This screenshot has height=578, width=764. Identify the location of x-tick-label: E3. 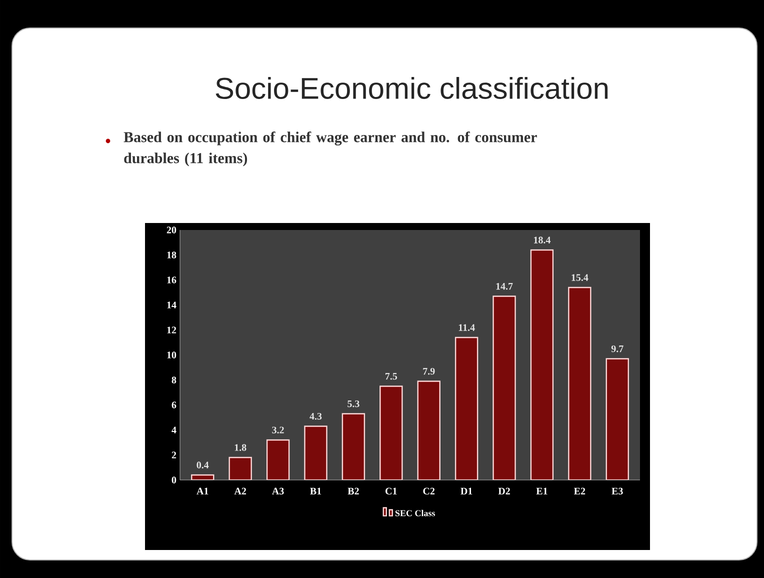
(617, 491).